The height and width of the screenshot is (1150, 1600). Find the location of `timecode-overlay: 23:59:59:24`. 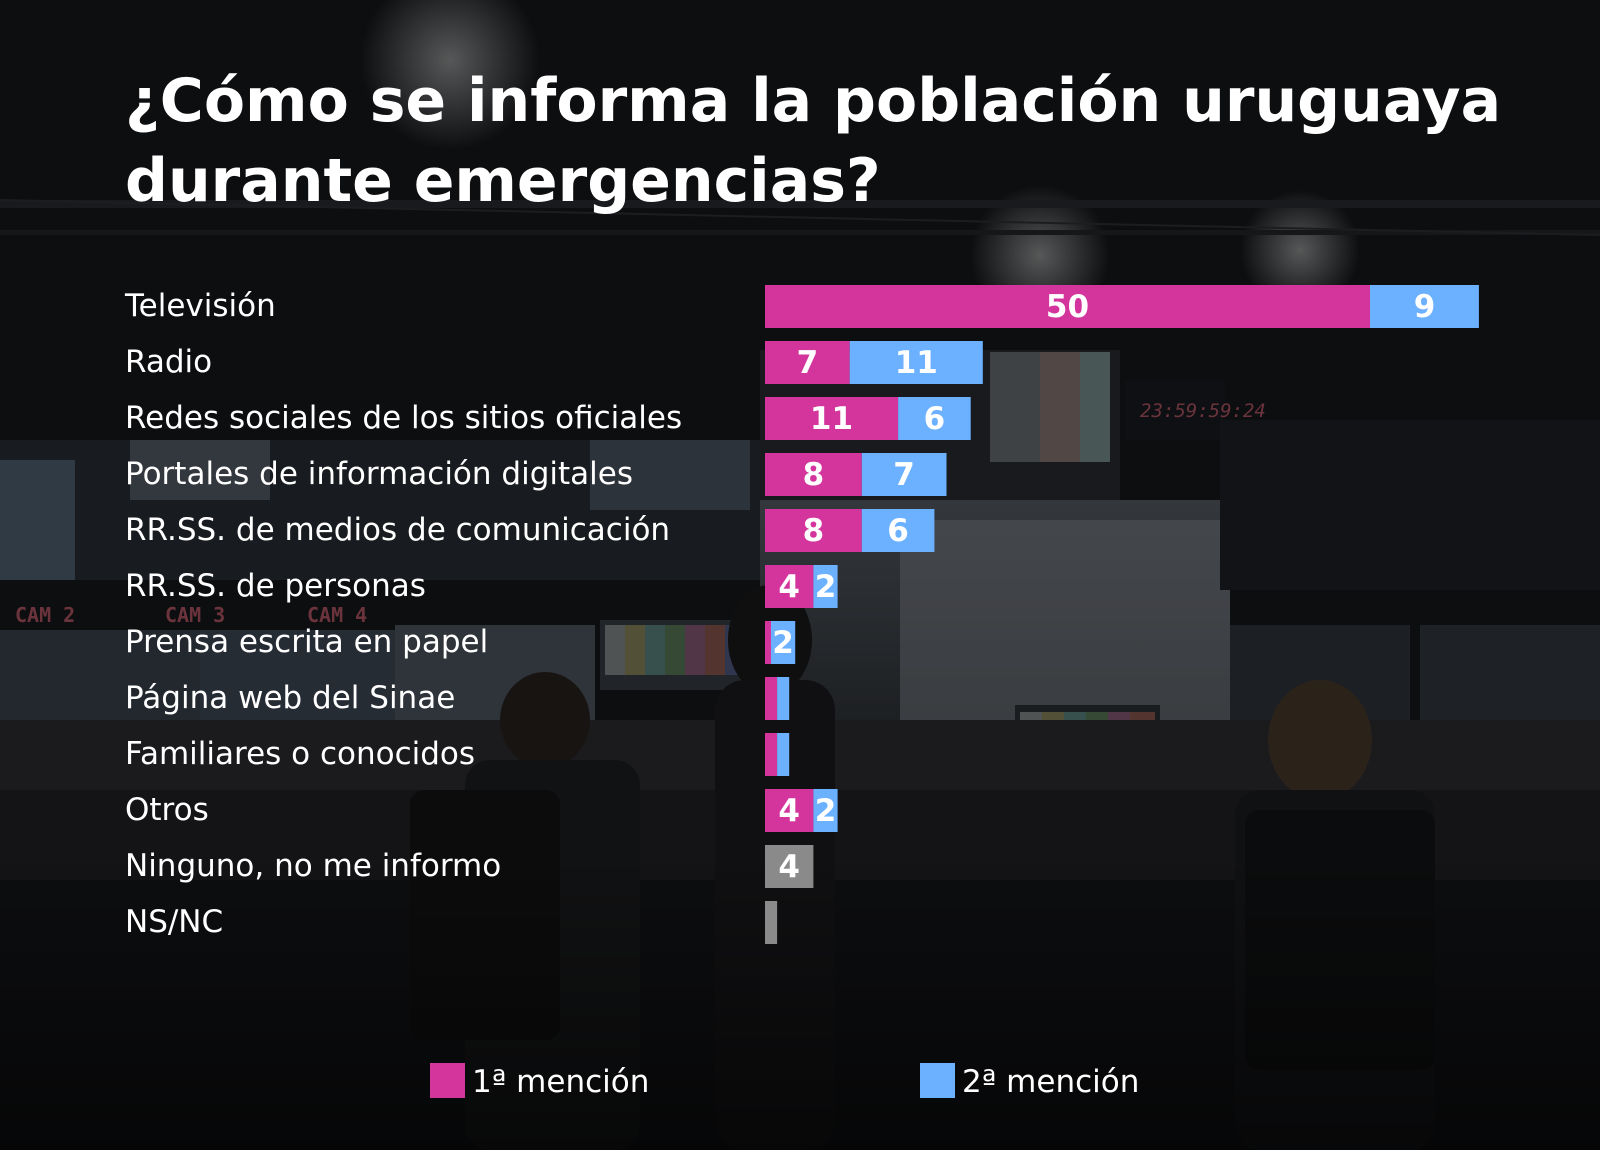

timecode-overlay: 23:59:59:24 is located at coordinates (1203, 411).